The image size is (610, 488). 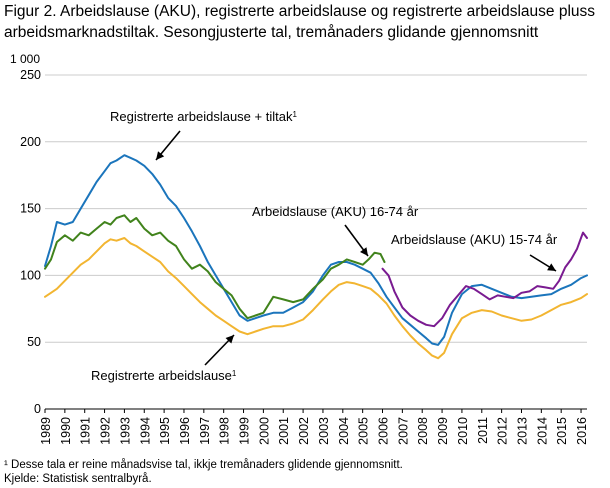 I want to click on x-tick-label: 2016, so click(x=582, y=431).